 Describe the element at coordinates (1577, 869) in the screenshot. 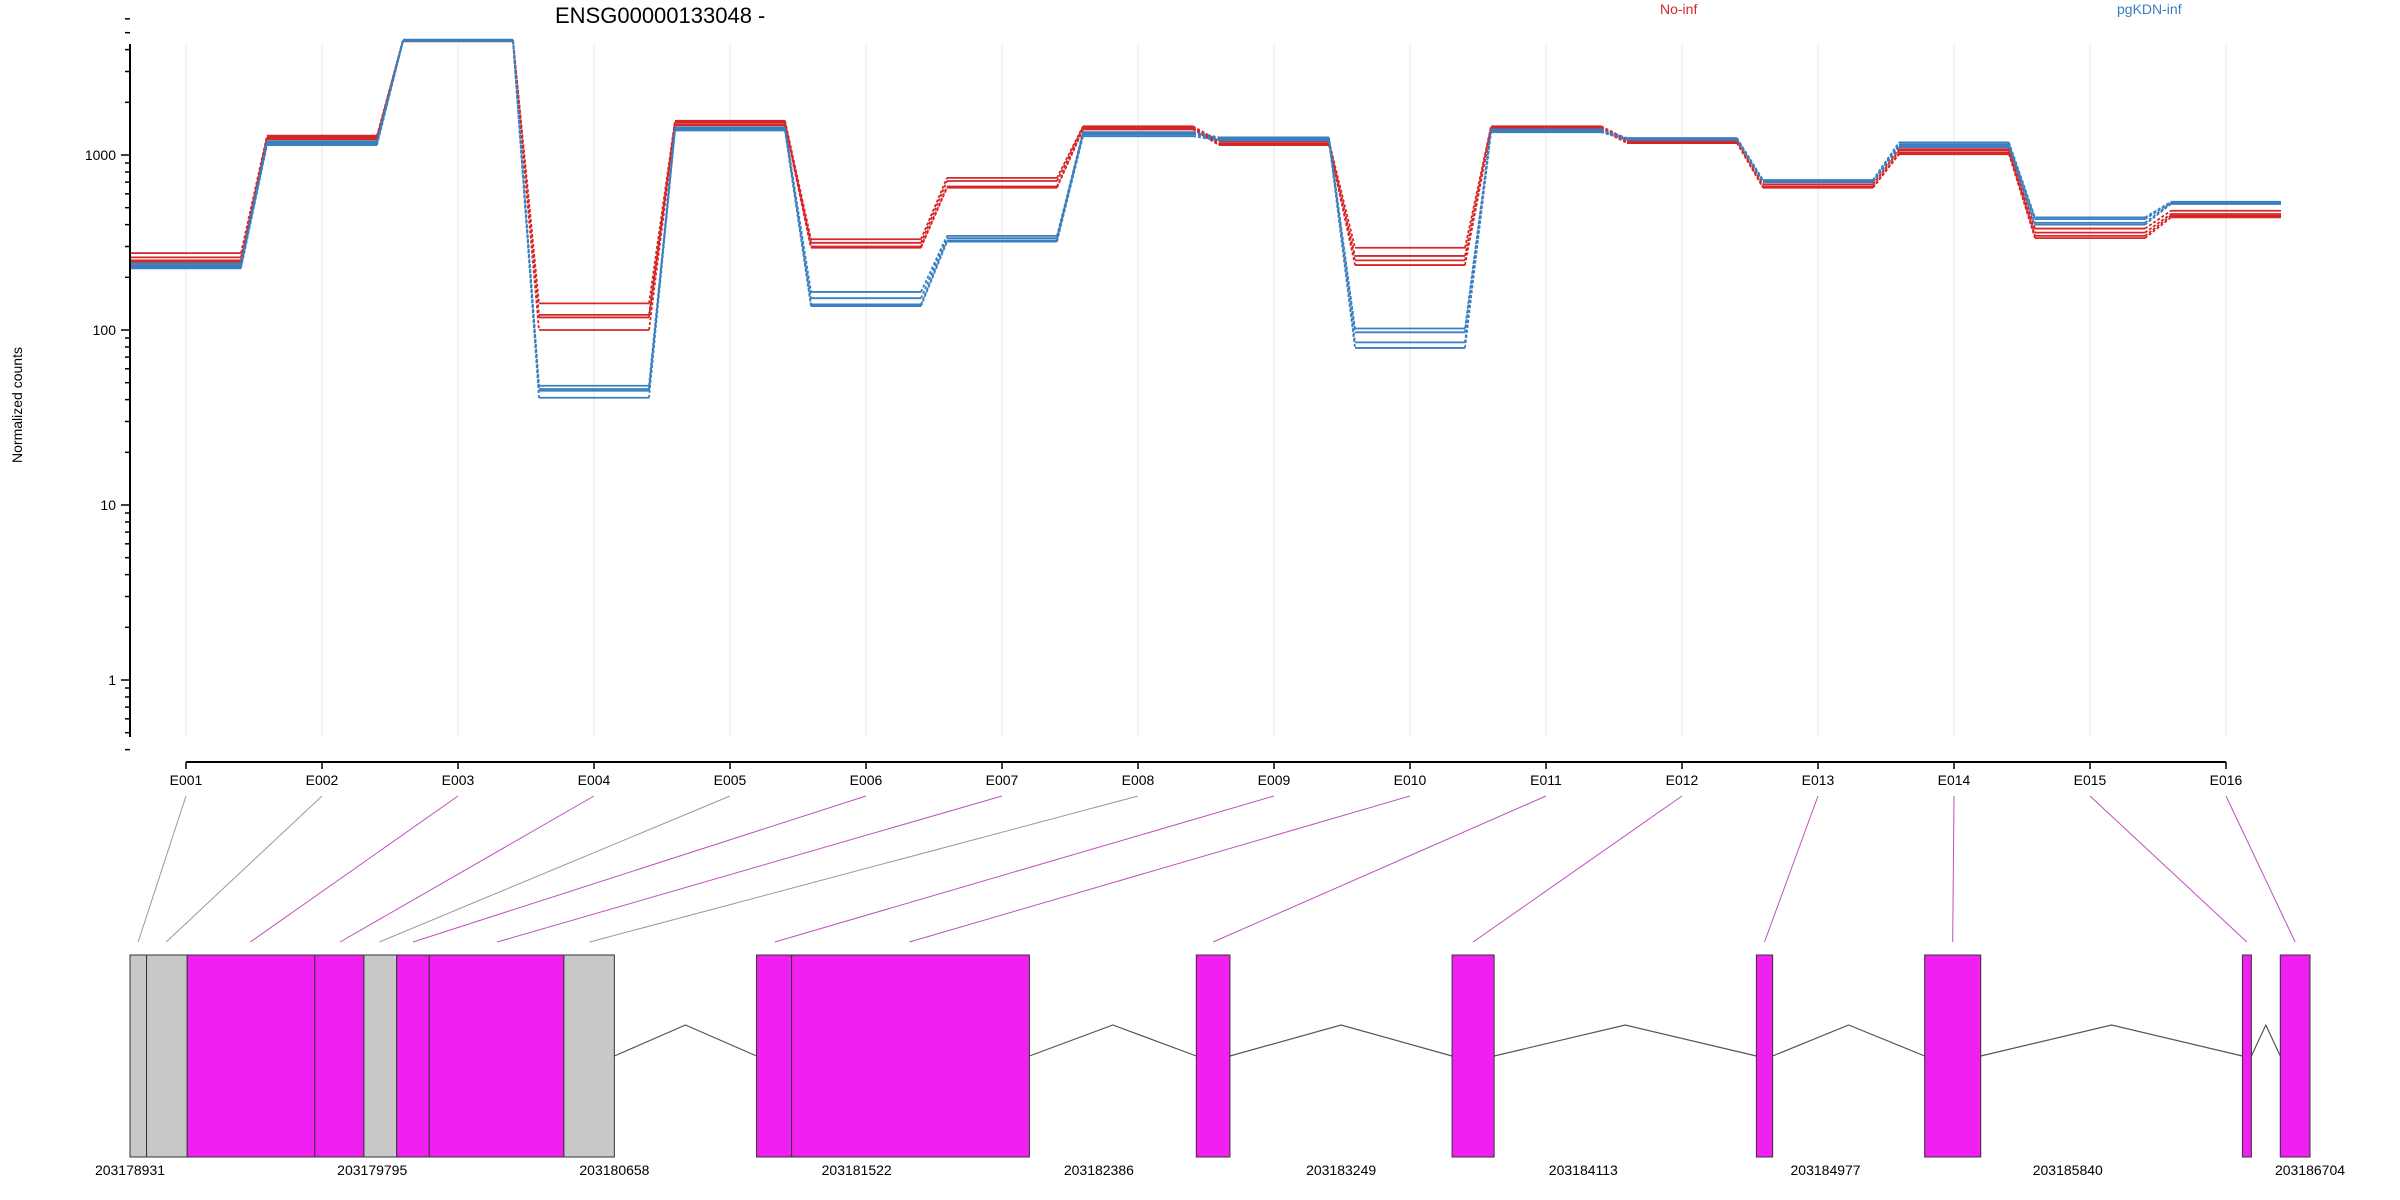

I see `connector-e012` at that location.